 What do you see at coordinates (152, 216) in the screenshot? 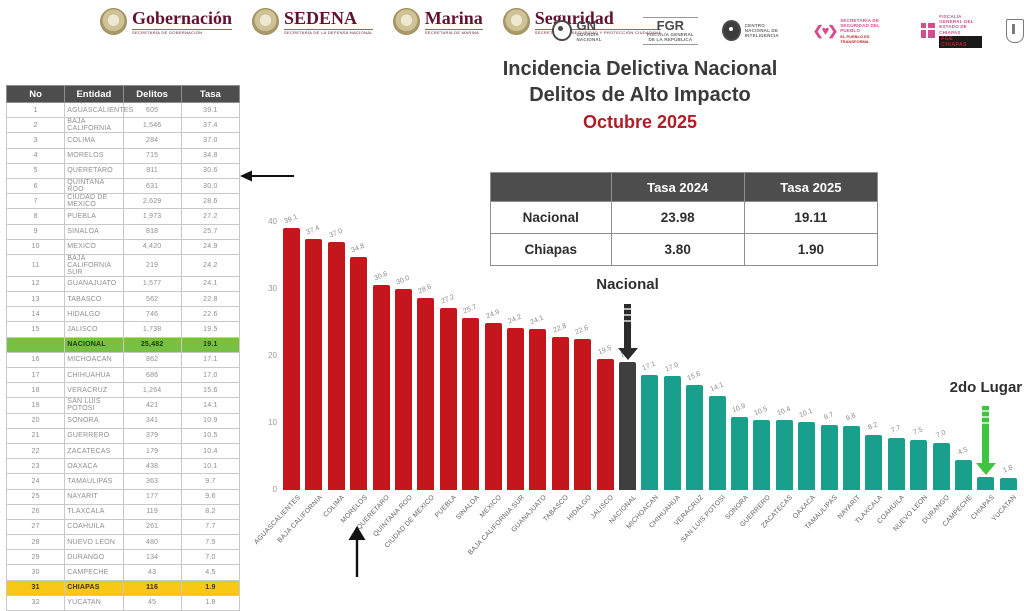
I see `cell-delitos: 1,973` at bounding box center [152, 216].